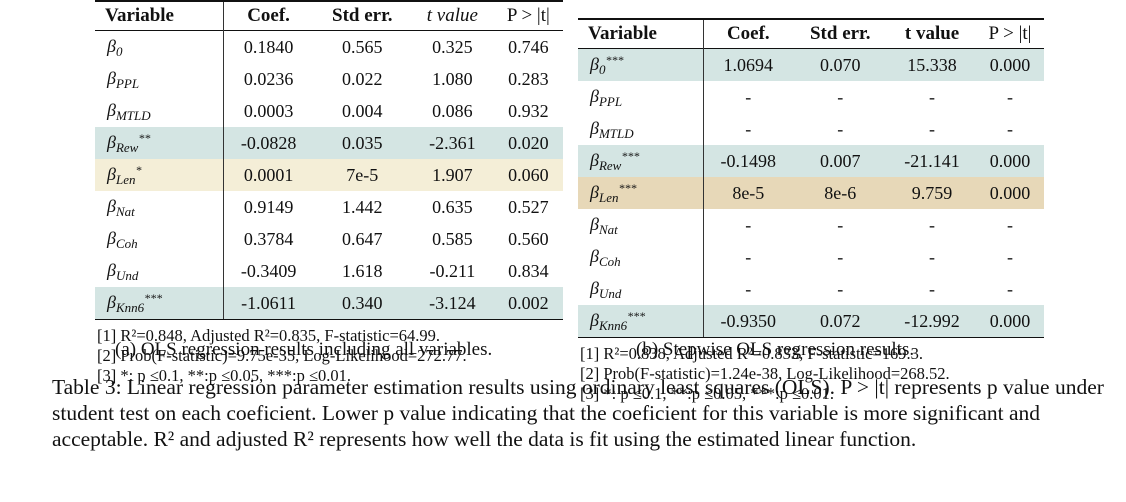  Describe the element at coordinates (329, 79) in the screenshot. I see `table-row: βPPL 0.0236 0.022 1.080 0.283` at that location.